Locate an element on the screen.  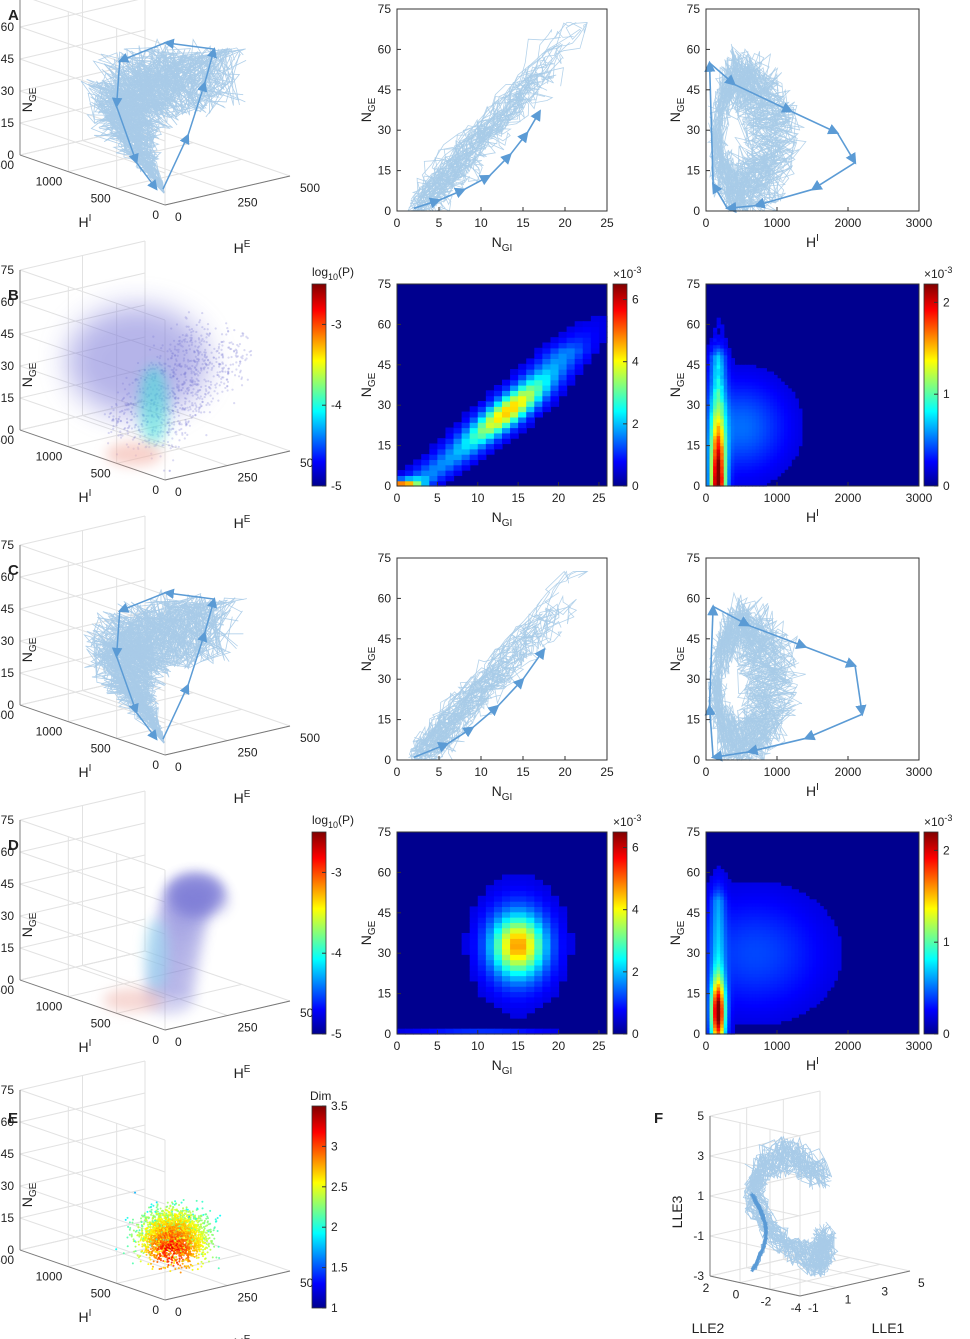
x-tick-label: 250 is located at coordinates (248, 1028).